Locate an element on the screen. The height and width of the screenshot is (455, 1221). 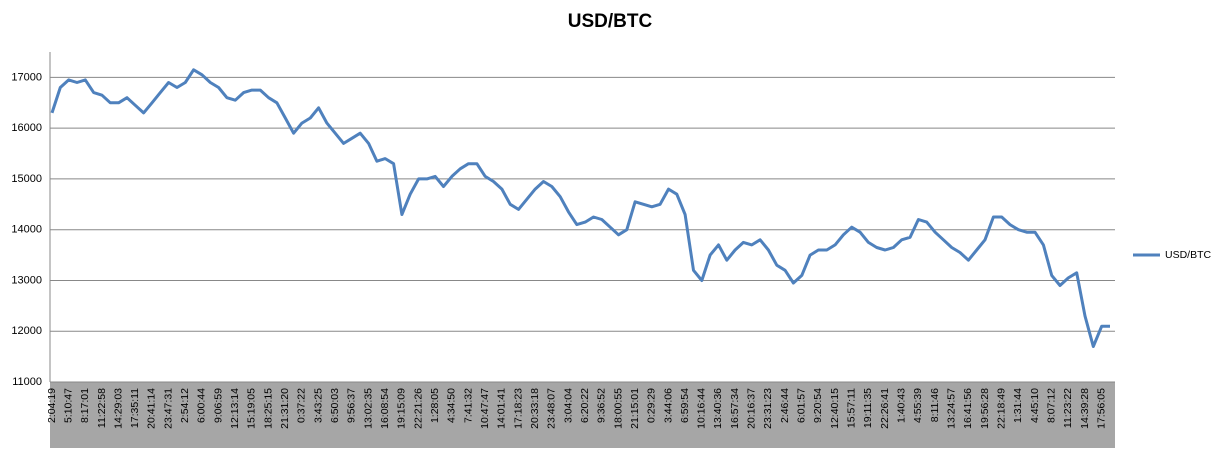
x-tick-label: 11:22:58 is located at coordinates (102, 408).